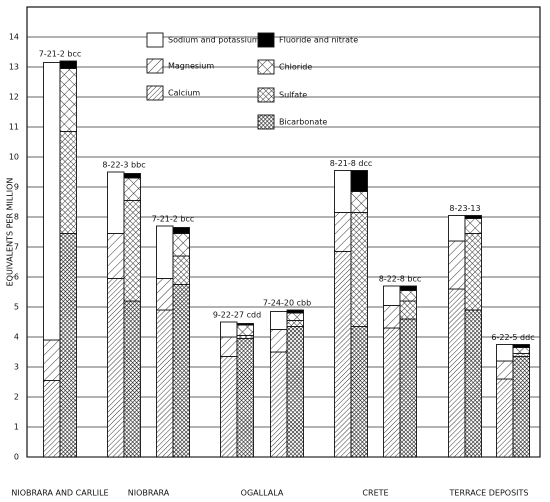  What do you see at coordinates (214, 40) in the screenshot?
I see `legend-label: Sodium and potassium` at bounding box center [214, 40].